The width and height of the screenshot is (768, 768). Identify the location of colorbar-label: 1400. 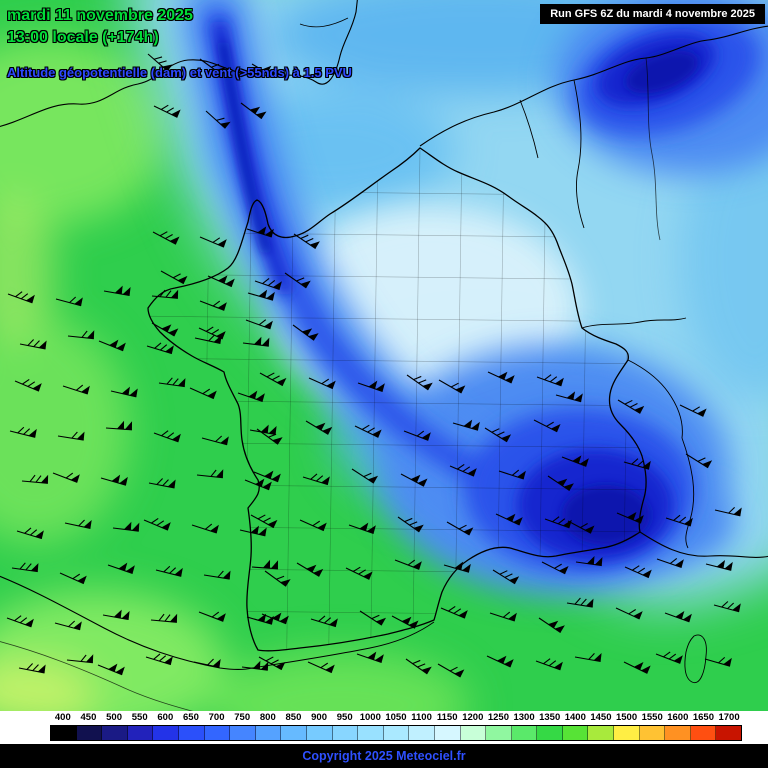
(575, 717).